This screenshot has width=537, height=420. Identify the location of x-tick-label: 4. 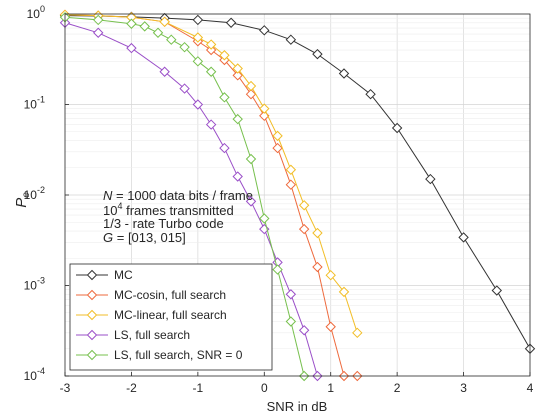
(530, 388).